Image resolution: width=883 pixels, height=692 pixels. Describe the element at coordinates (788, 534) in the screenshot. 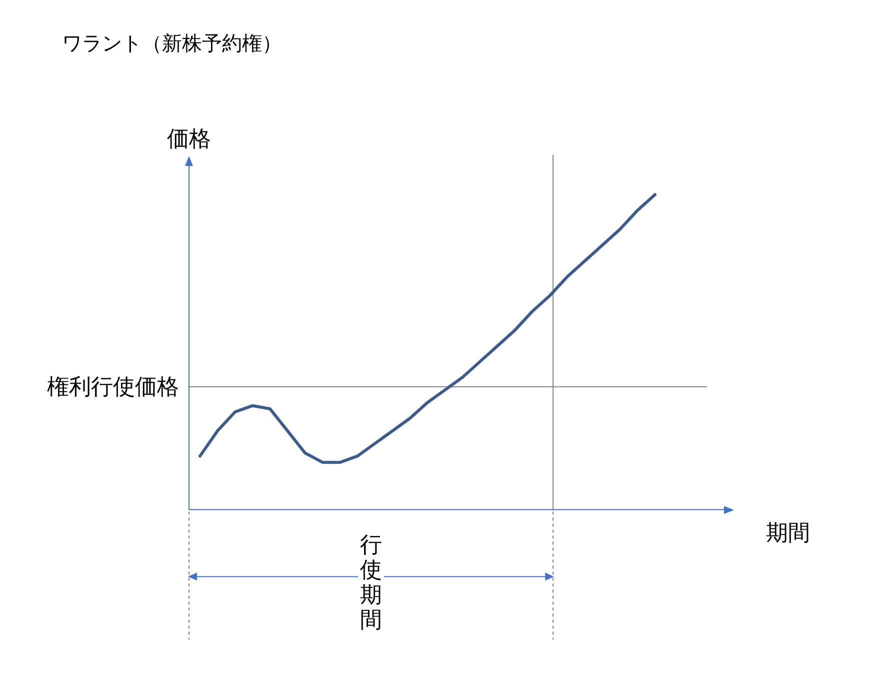

I see `x-axis-title: 期間` at that location.